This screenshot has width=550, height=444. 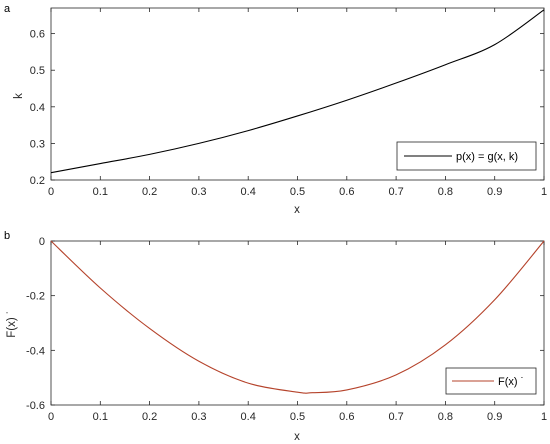 What do you see at coordinates (487, 157) in the screenshot?
I see `panel-a-legend-label: p(x) = g(x, k)` at bounding box center [487, 157].